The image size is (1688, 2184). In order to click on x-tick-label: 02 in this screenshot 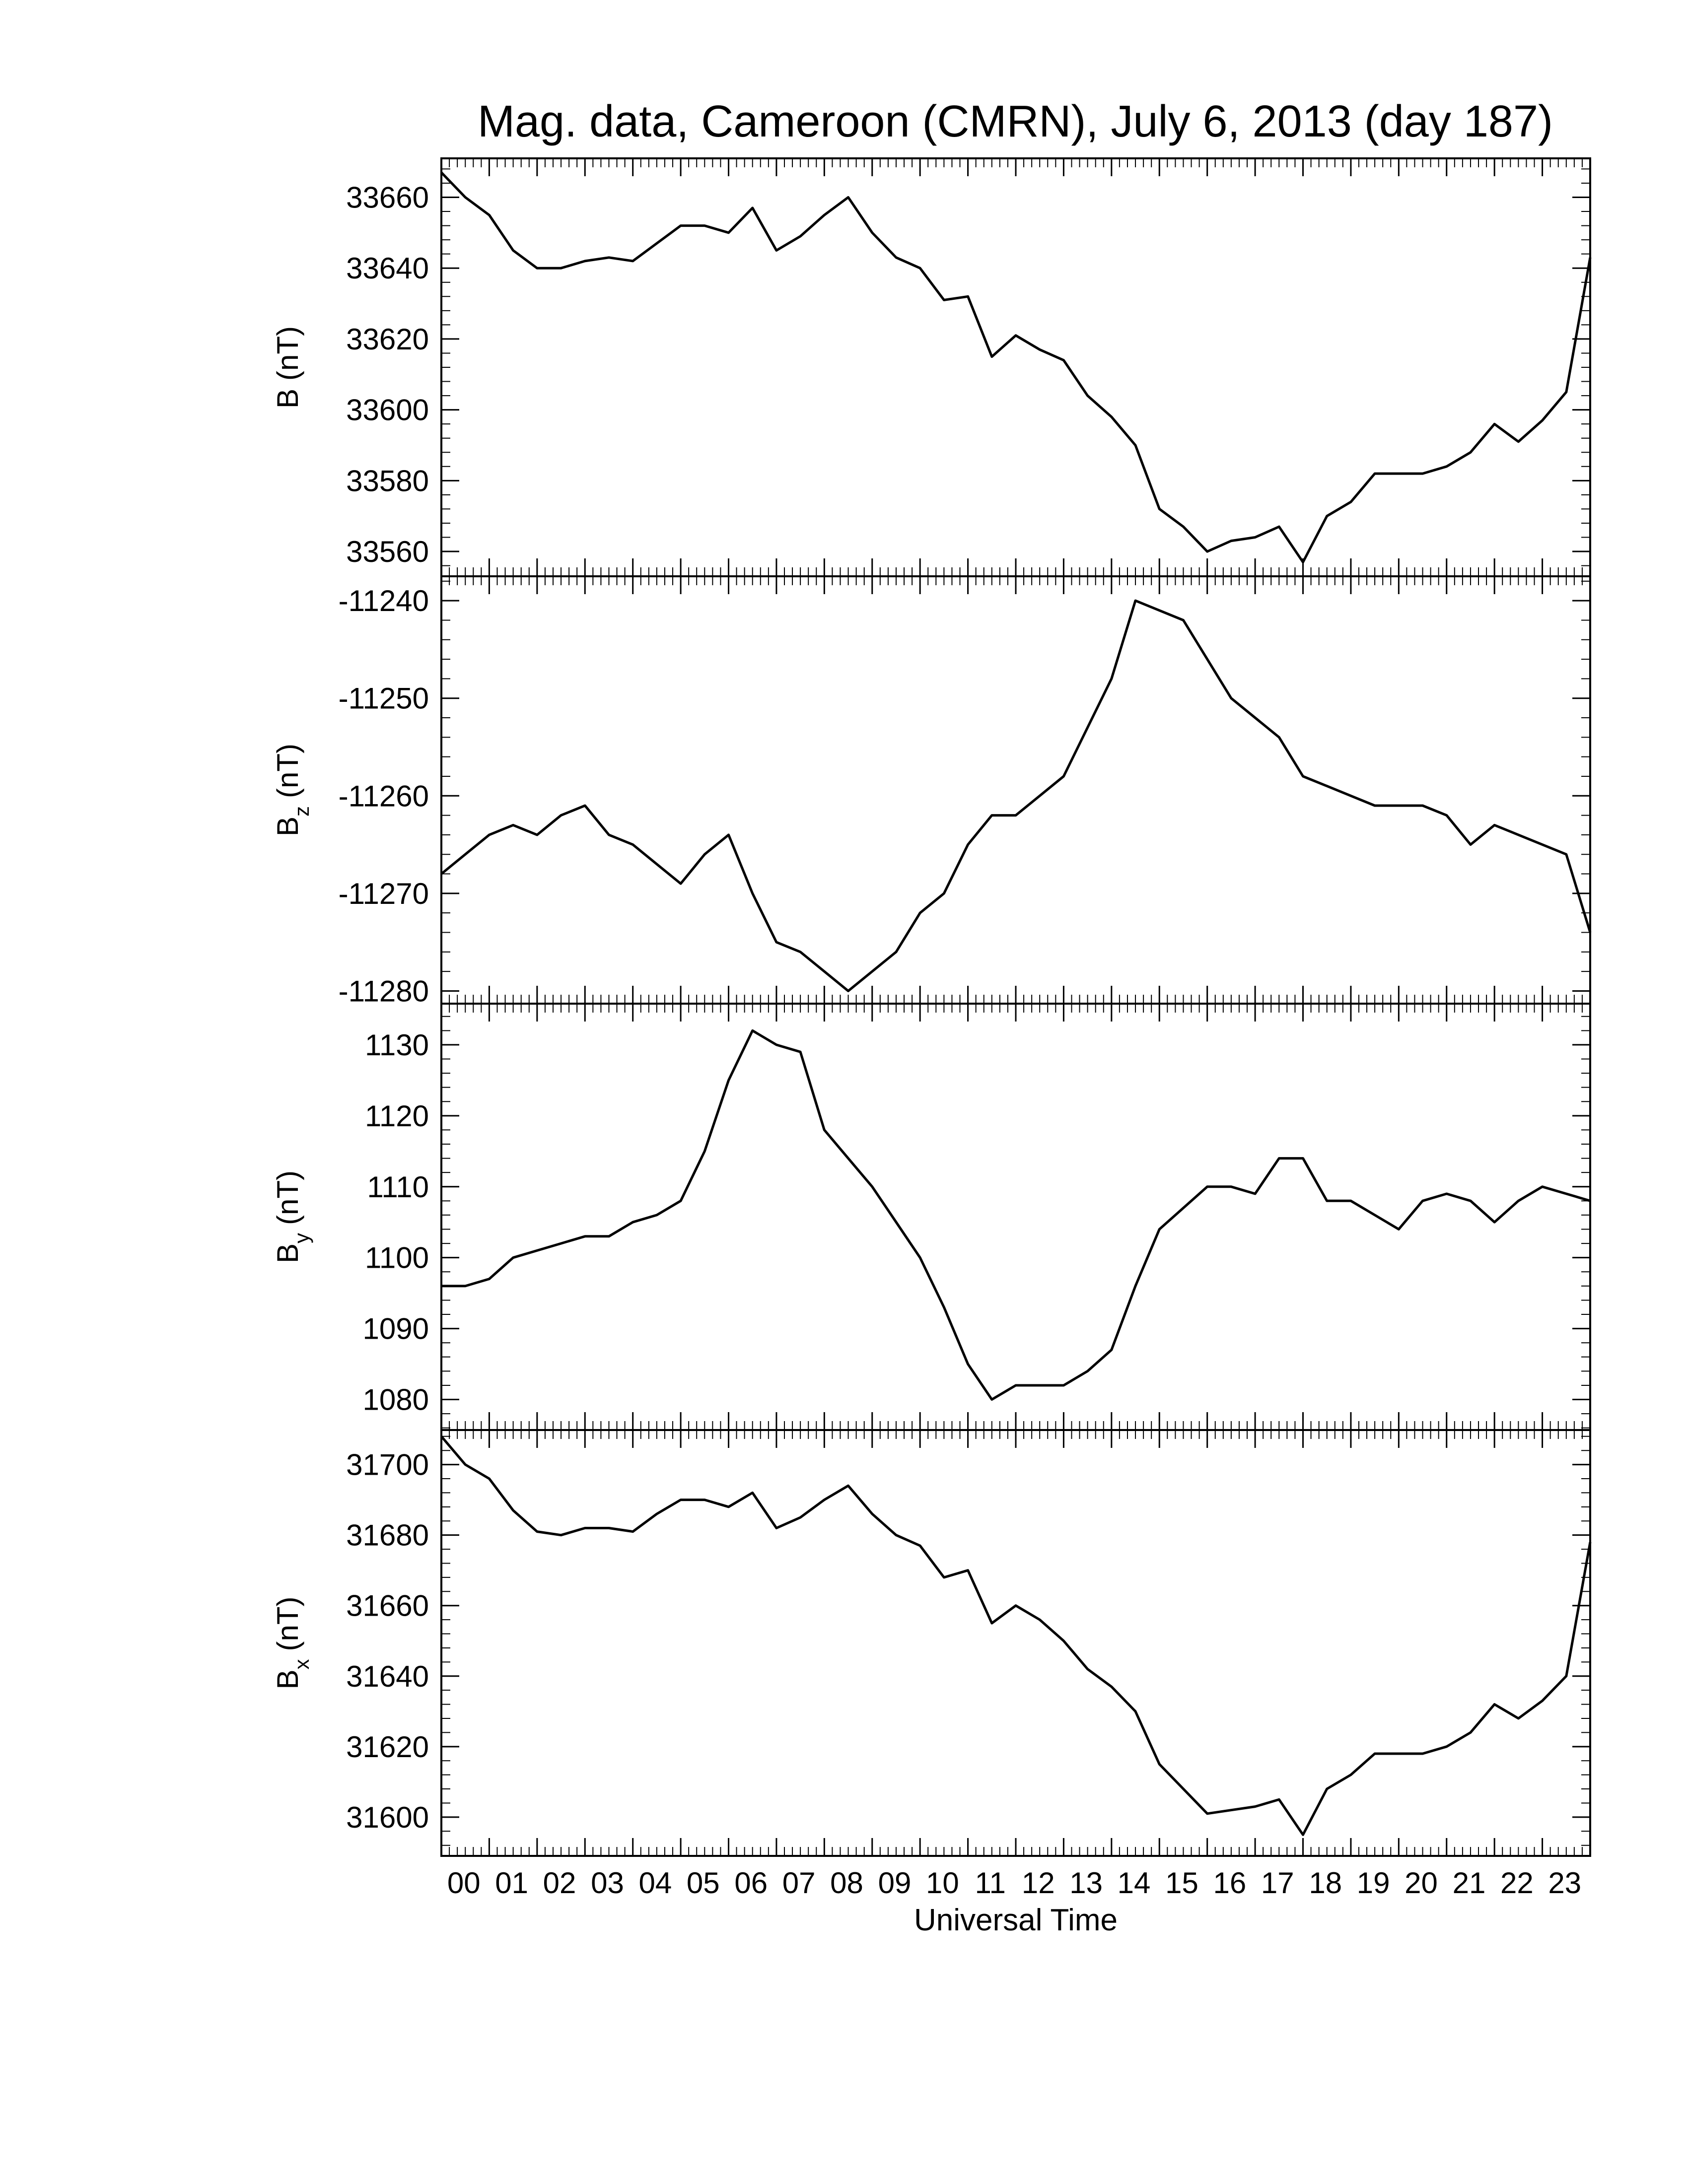, I will do `click(559, 1883)`.